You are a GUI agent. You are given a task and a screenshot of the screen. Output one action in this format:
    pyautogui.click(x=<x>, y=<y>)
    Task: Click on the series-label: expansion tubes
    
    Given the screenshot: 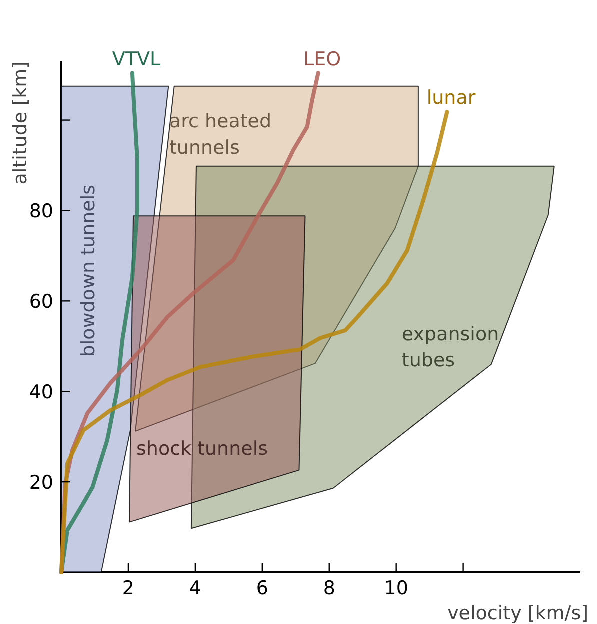 What is the action you would take?
    pyautogui.click(x=451, y=347)
    